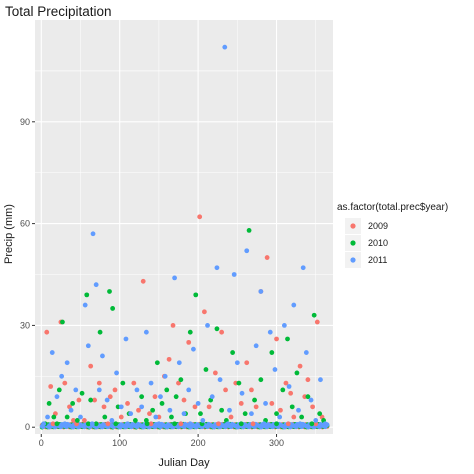 Image resolution: width=474 pixels, height=474 pixels. Describe the element at coordinates (198, 443) in the screenshot. I see `x-tick-label: 200` at that location.